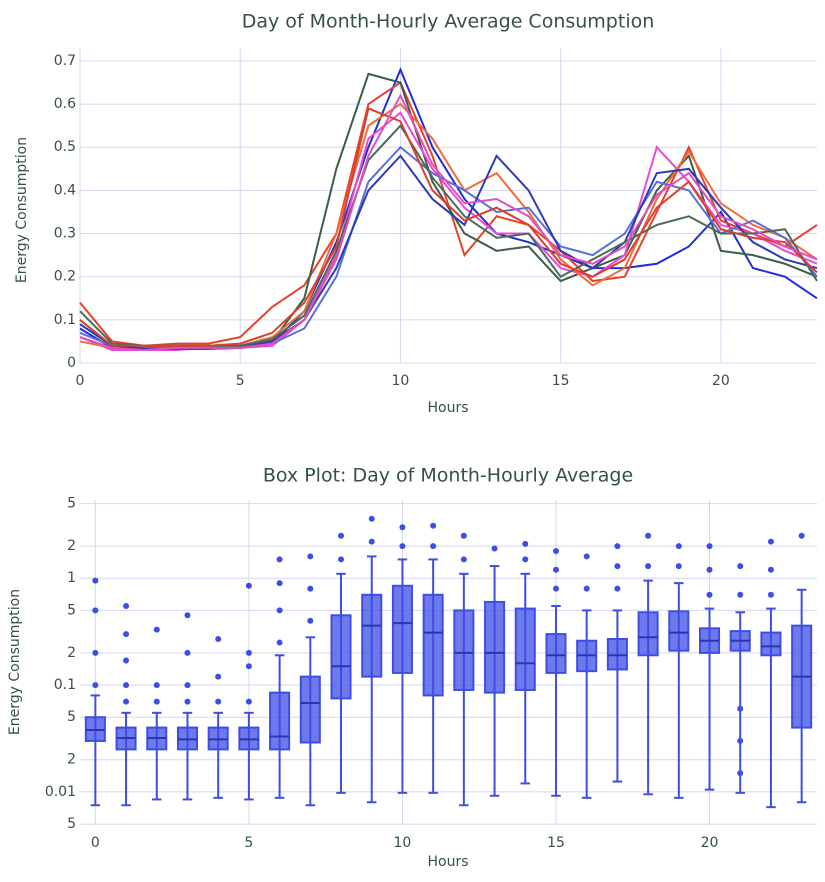  What do you see at coordinates (65, 190) in the screenshot?
I see `y-tick-label: 0.4` at bounding box center [65, 190].